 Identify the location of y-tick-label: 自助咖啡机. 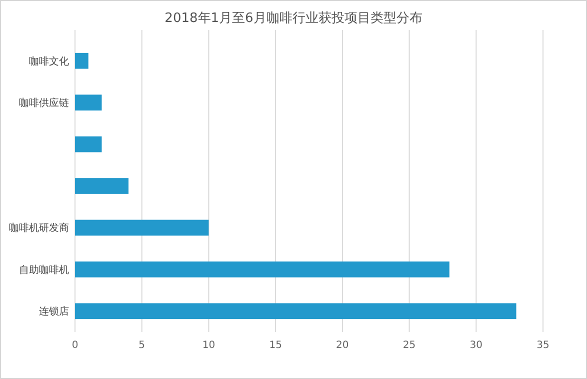
(44, 270).